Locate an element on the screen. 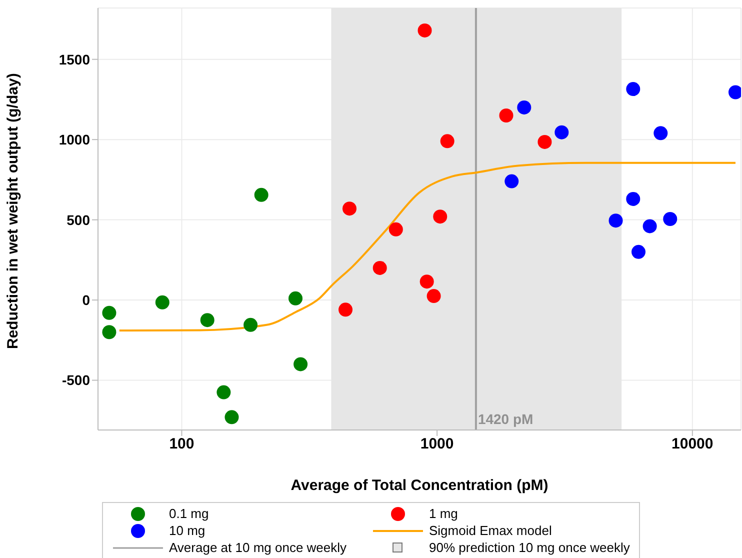 This screenshot has width=742, height=558. y-tick-label: 500 is located at coordinates (78, 220).